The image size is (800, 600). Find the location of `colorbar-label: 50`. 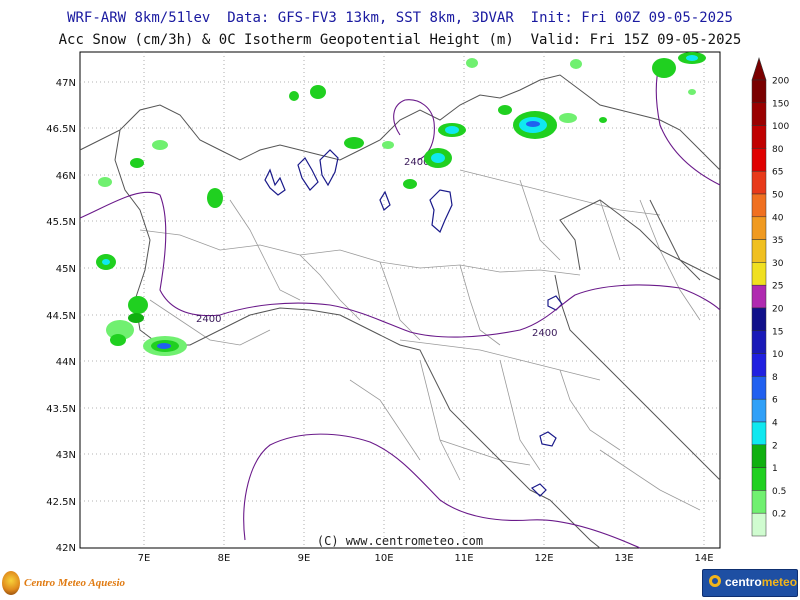

colorbar-label: 50 is located at coordinates (778, 196).